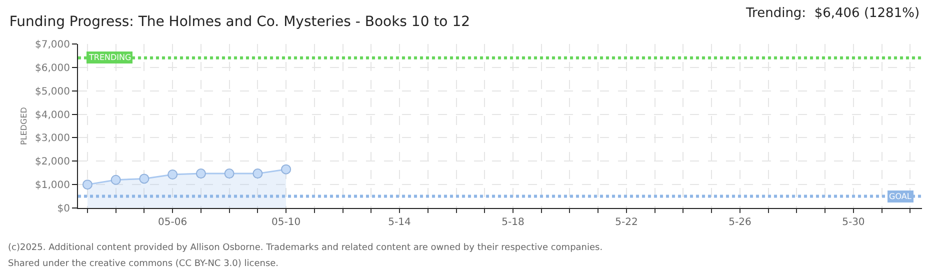 This screenshot has width=940, height=270. What do you see at coordinates (52, 186) in the screenshot?
I see `y-tick-label: $1,000` at bounding box center [52, 186].